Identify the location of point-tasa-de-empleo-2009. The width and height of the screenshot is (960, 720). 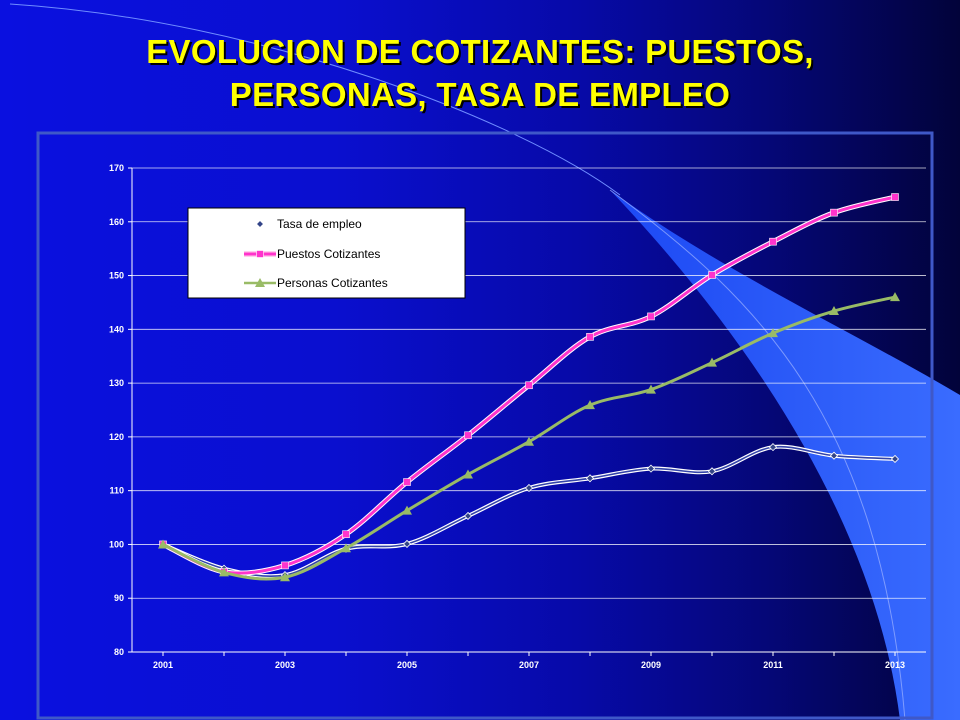
(651, 468).